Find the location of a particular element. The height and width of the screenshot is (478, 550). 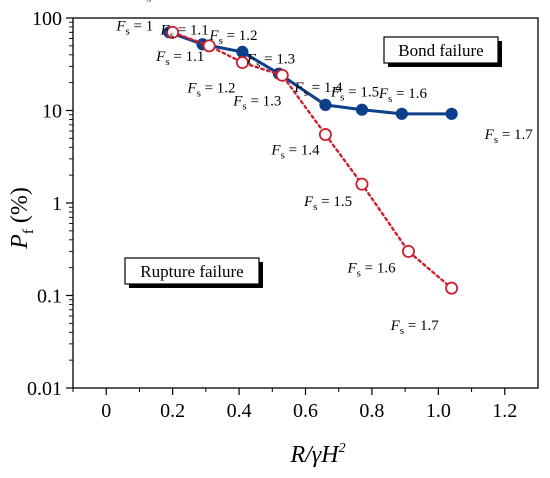

legend-rupture-label: Rupture failure is located at coordinates (191, 271).